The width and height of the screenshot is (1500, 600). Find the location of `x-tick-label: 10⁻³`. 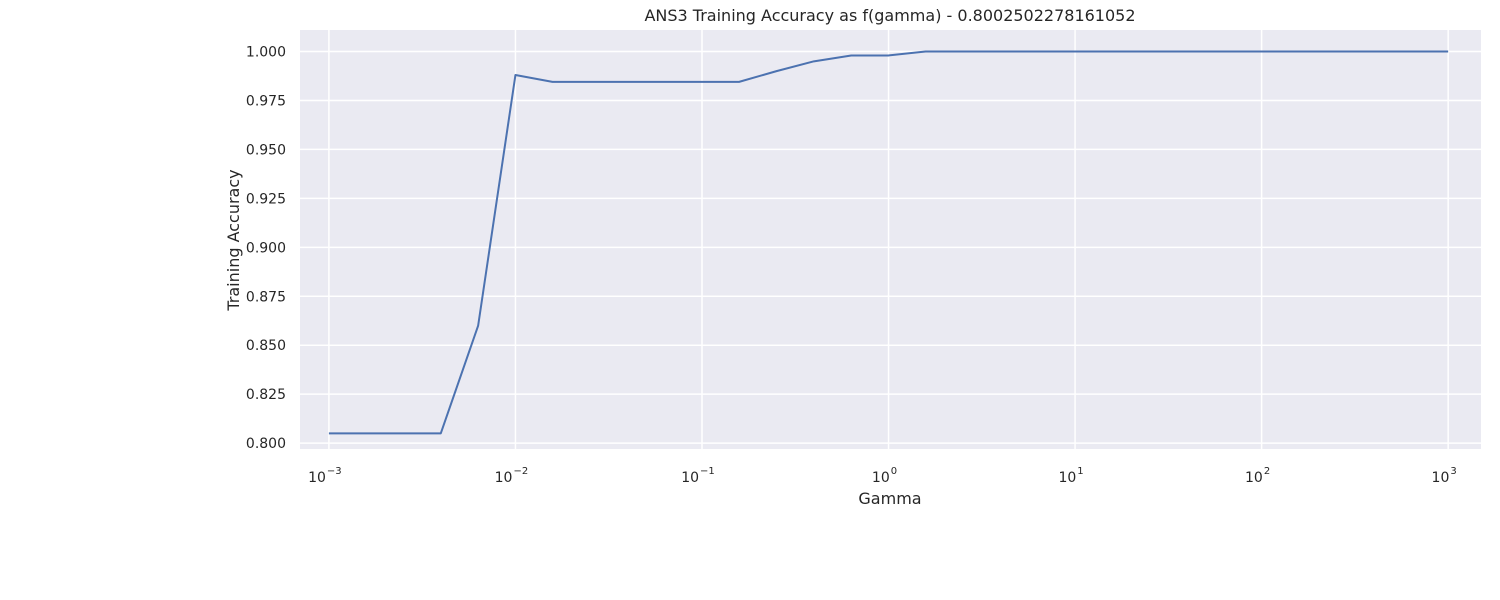

x-tick-label: 10⁻³ is located at coordinates (325, 476).